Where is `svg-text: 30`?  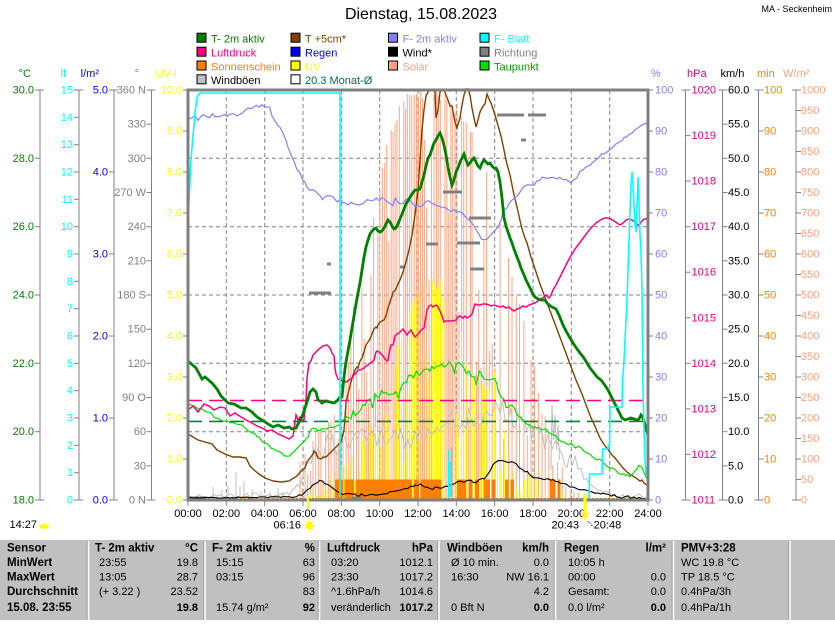 svg-text: 30 is located at coordinates (661, 378).